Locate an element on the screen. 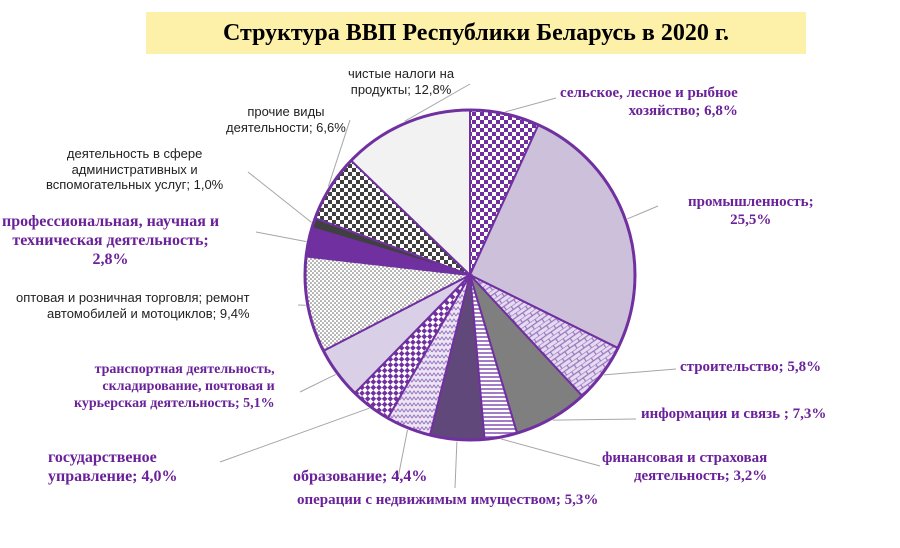 The height and width of the screenshot is (548, 900). leader-line-other is located at coordinates (339, 153).